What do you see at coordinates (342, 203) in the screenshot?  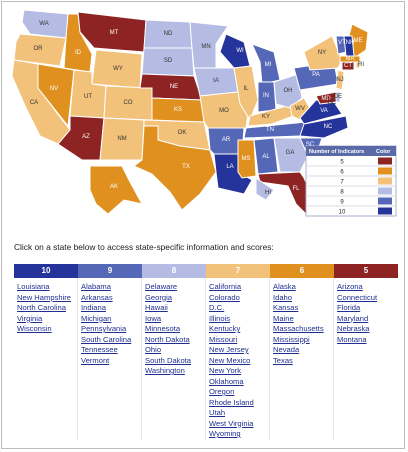 I see `legend-level-9: 9` at bounding box center [342, 203].